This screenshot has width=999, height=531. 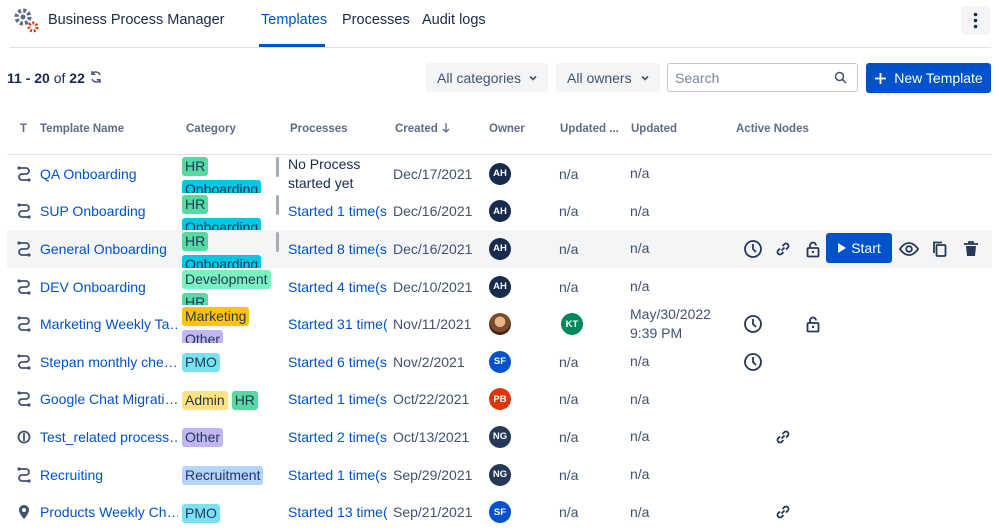 I want to click on column-header: Active Nodes, so click(x=772, y=129).